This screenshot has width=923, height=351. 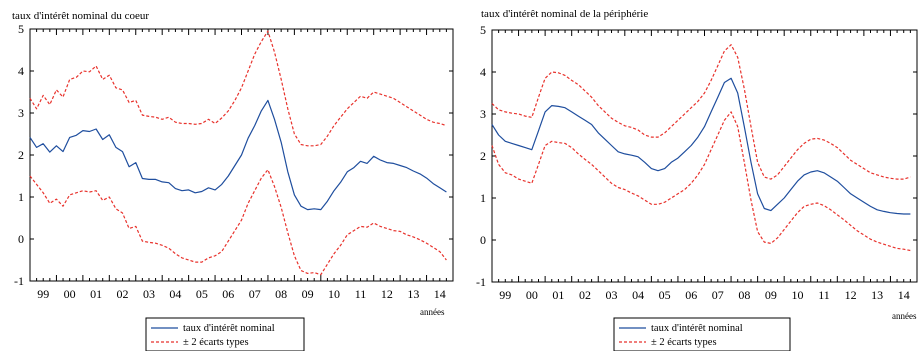 I want to click on x-tick-label-core: 04, so click(x=175, y=294).